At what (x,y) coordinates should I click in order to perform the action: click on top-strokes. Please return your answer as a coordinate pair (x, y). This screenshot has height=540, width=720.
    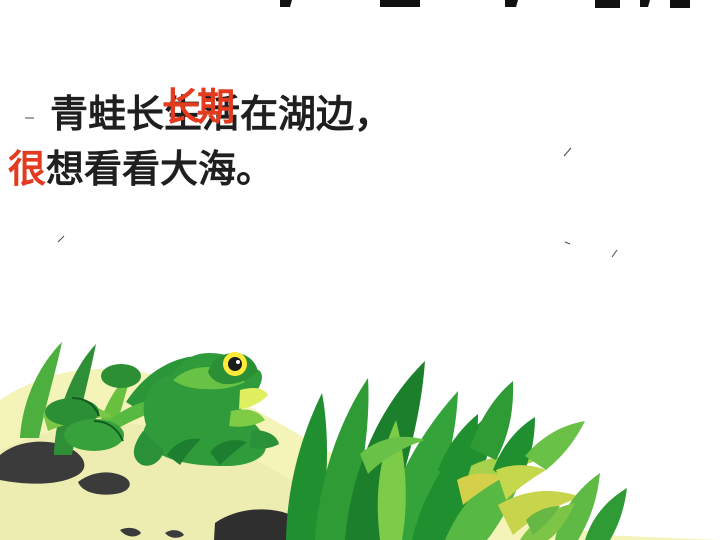
    Looking at the image, I should click on (485, 4).